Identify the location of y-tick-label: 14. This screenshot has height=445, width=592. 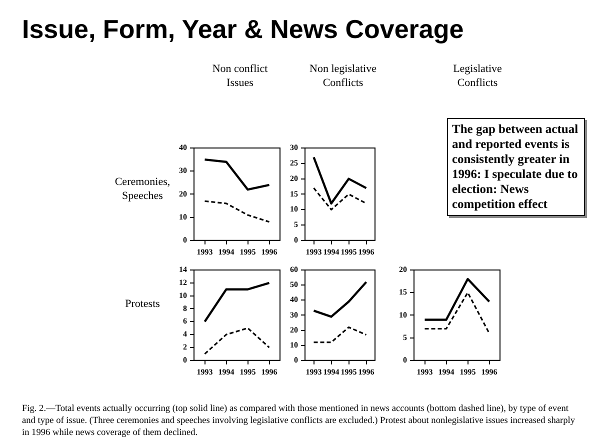
(183, 269).